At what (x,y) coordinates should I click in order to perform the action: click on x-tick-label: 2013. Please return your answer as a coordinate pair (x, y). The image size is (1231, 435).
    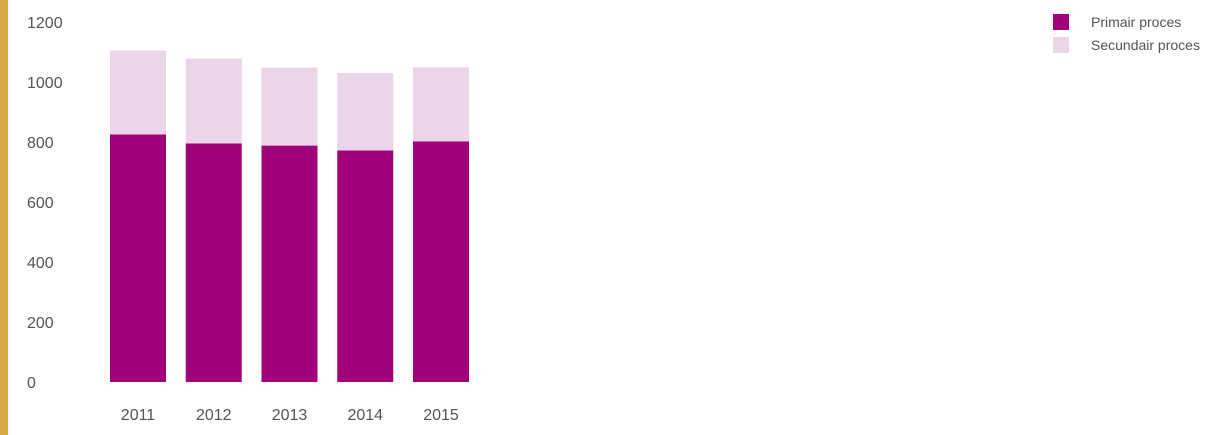
    Looking at the image, I should click on (290, 415).